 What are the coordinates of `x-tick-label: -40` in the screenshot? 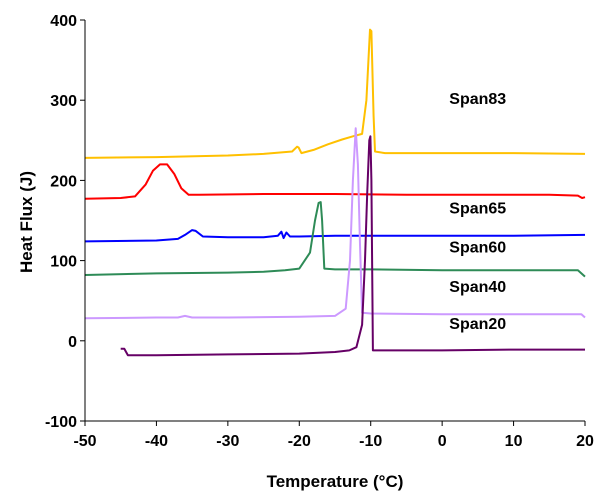 It's located at (156, 441).